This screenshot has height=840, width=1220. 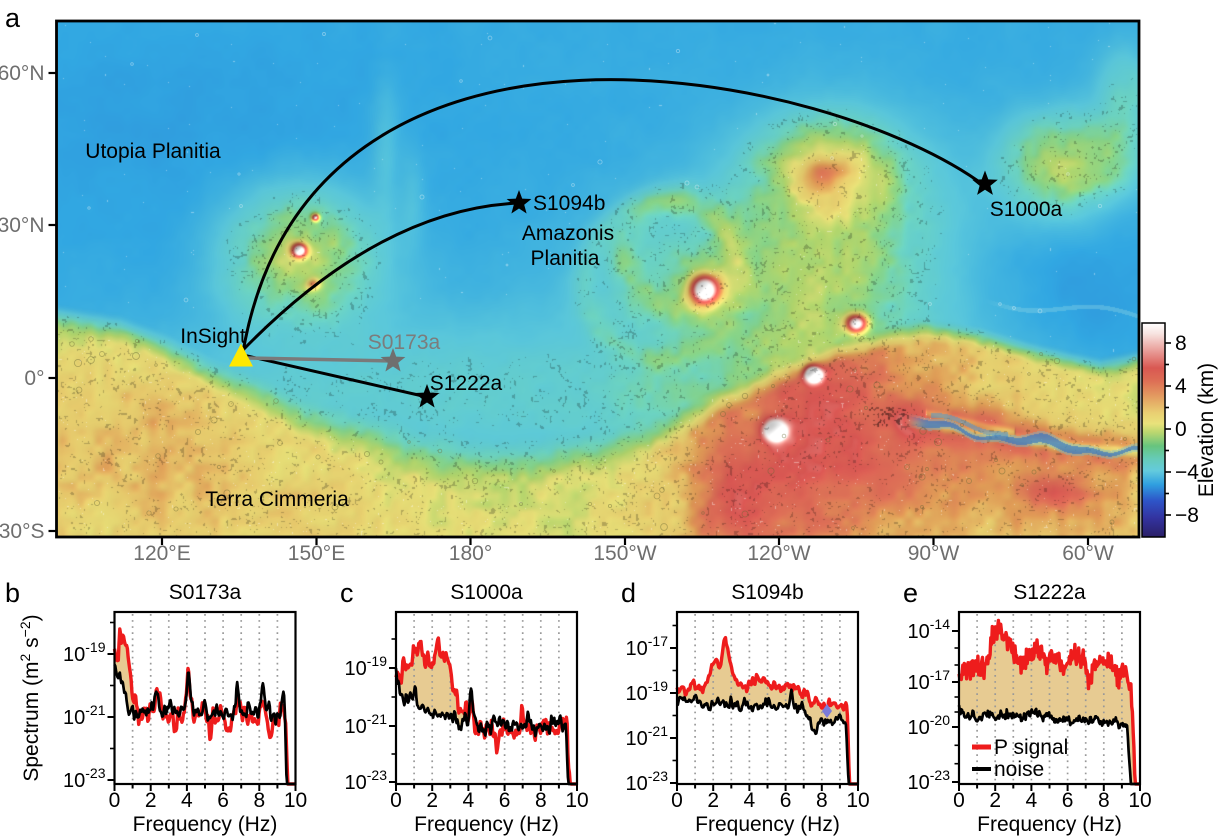 I want to click on svg-text: 120°E, so click(x=161, y=553).